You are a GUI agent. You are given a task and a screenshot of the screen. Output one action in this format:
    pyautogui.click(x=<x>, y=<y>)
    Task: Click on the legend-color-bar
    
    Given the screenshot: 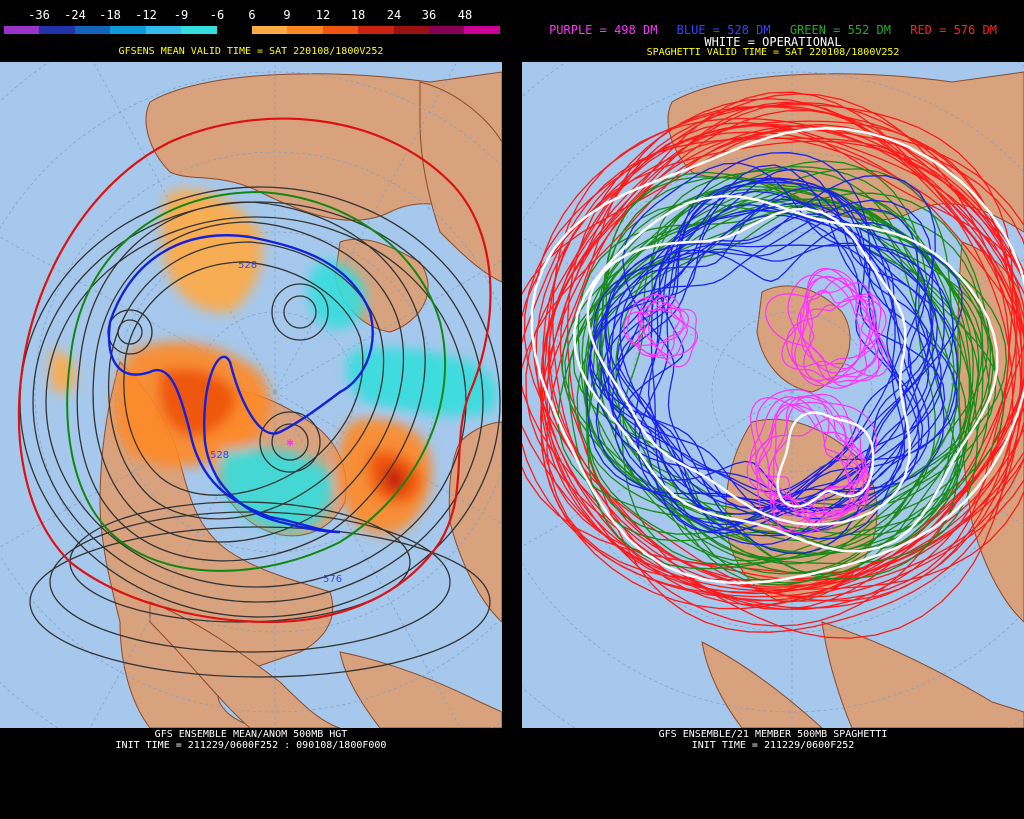 What is the action you would take?
    pyautogui.click(x=252, y=30)
    